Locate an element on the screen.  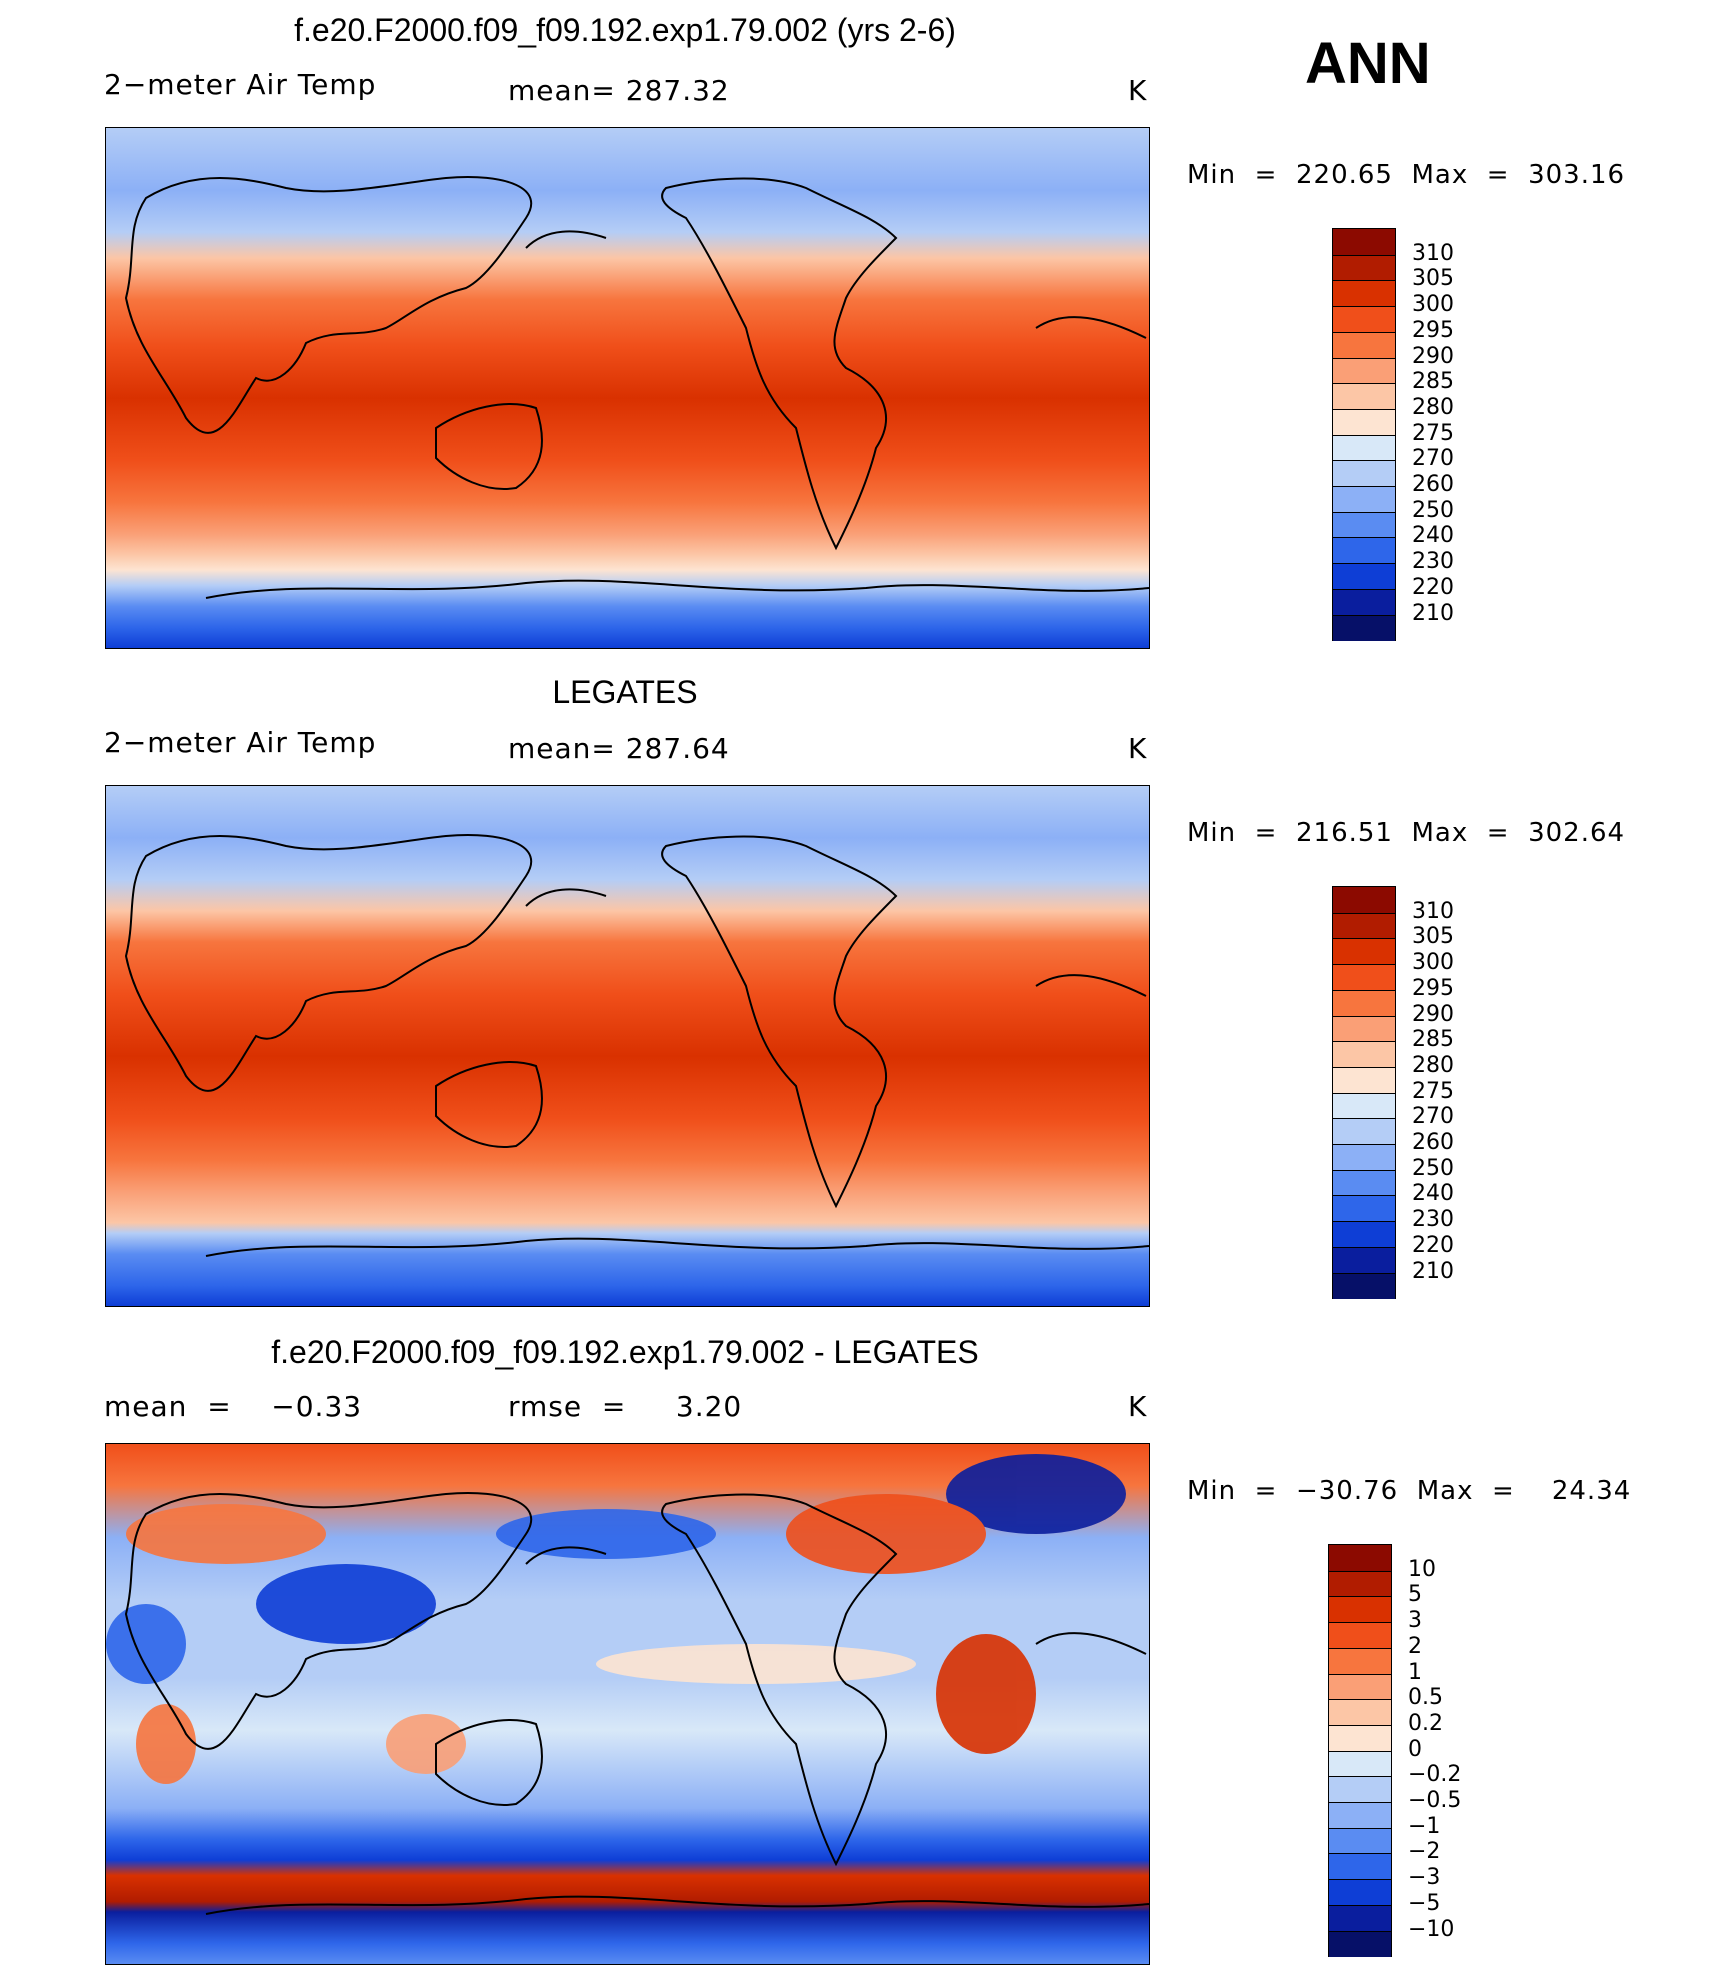
colorbar-level-label: −2 is located at coordinates (1424, 1852).